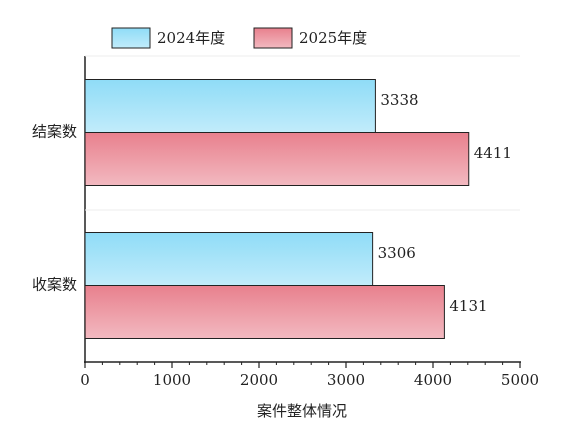 The image size is (577, 441). I want to click on value-label: 4131, so click(468, 306).